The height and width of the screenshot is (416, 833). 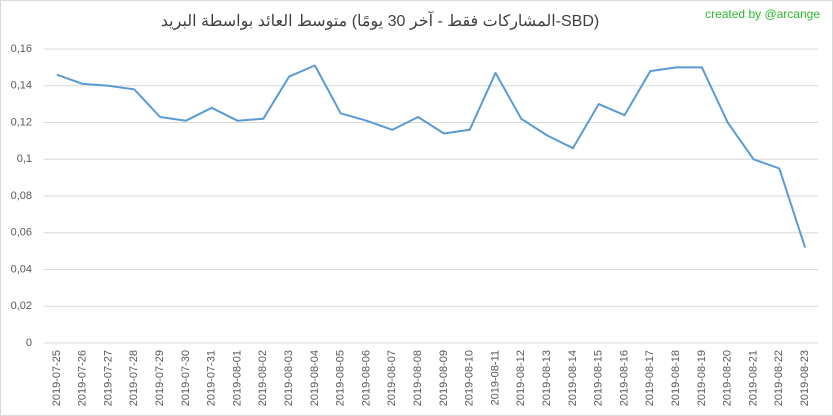 What do you see at coordinates (289, 378) in the screenshot?
I see `x-tick-label: 2019-08-03` at bounding box center [289, 378].